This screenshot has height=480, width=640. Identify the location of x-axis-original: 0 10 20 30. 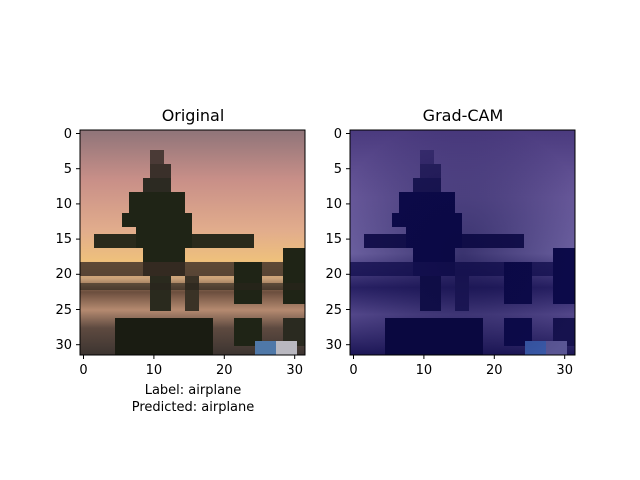
(191, 366).